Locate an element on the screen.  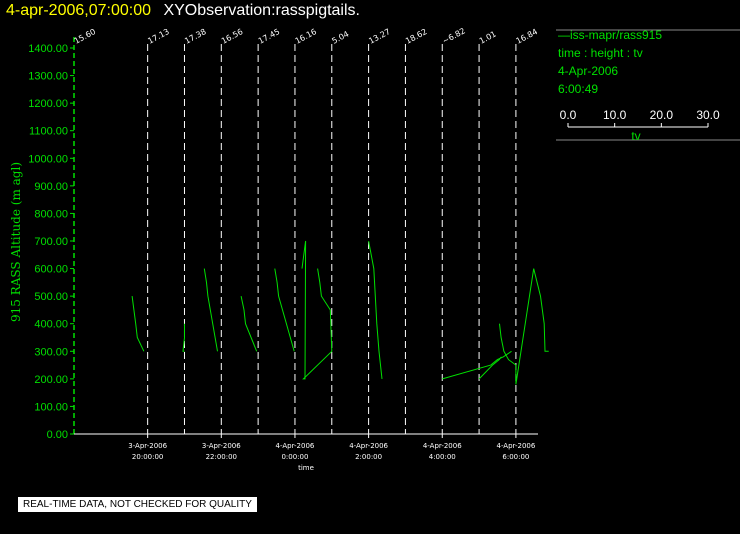
x-tick-time: 20:00:00 is located at coordinates (147, 457).